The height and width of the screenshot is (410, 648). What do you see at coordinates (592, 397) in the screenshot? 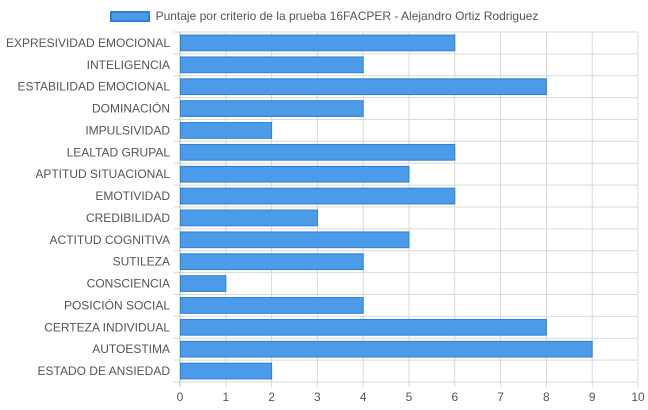
I see `x-tick-label: 9` at bounding box center [592, 397].